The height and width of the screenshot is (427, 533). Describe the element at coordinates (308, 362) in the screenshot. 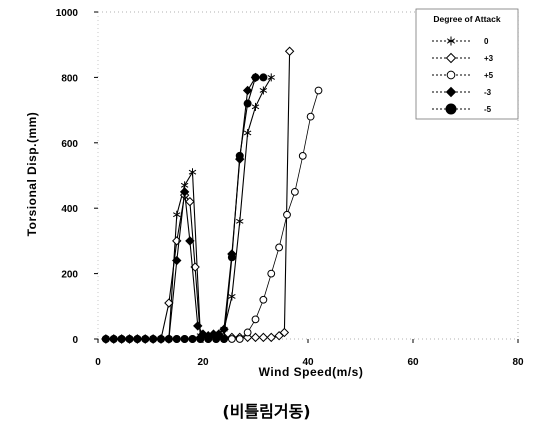

I see `x-tick-label: 40` at that location.